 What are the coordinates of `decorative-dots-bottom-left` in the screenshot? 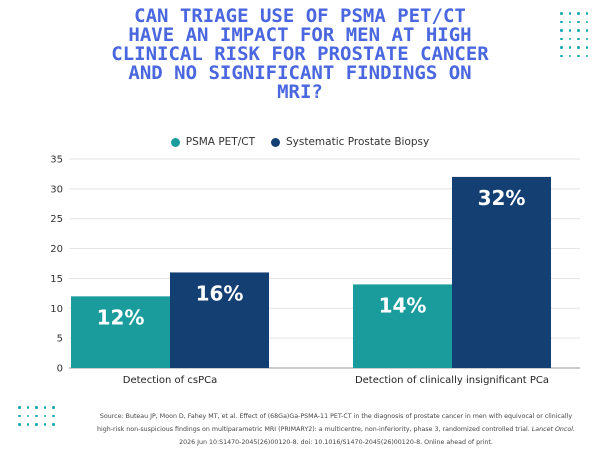 It's located at (36, 416).